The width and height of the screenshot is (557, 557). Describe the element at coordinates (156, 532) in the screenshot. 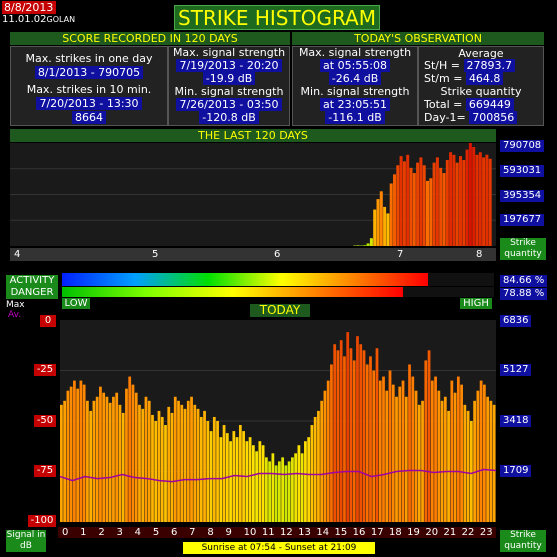

I see `today-x-label: 5` at that location.